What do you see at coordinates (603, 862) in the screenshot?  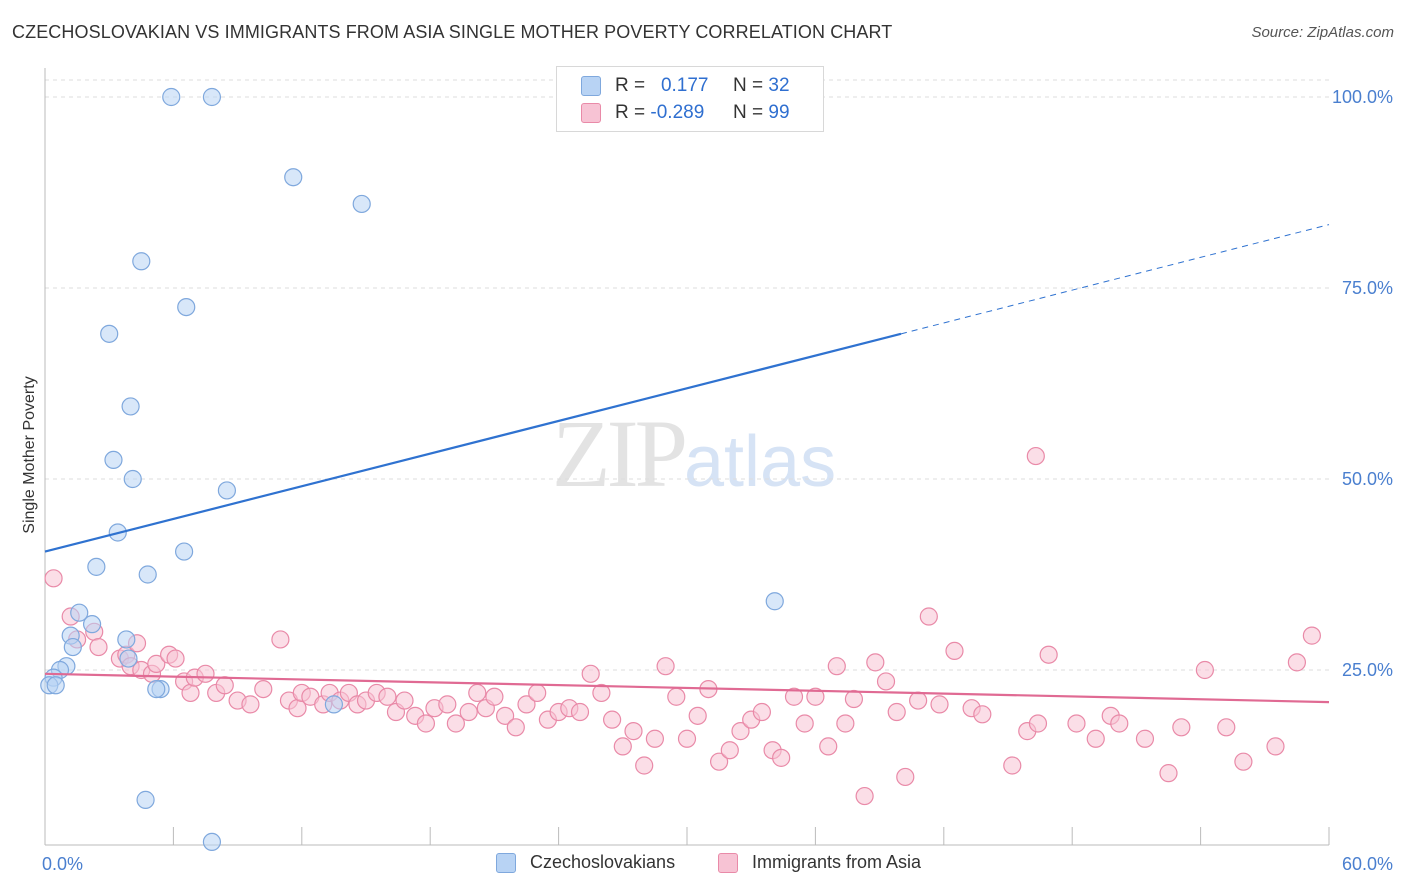 I see `legend-label: Czechoslovakians` at bounding box center [603, 862].